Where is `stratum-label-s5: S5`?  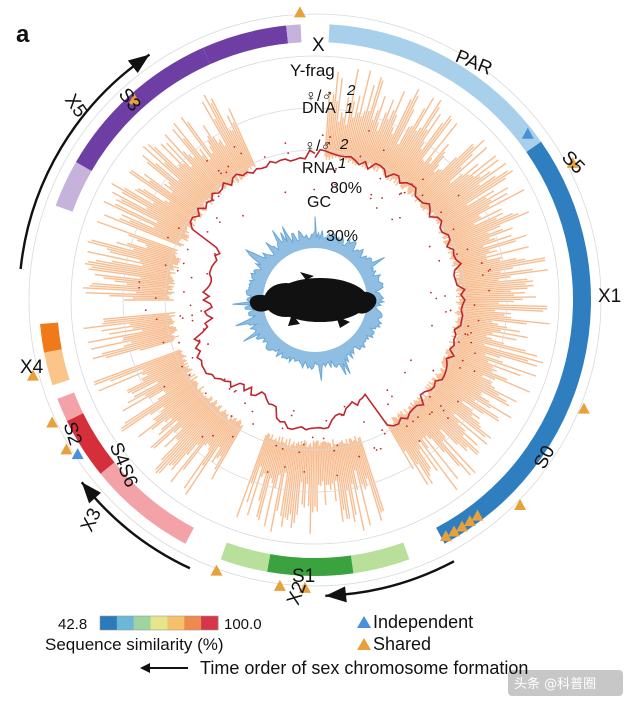 stratum-label-s5: S5 is located at coordinates (572, 162).